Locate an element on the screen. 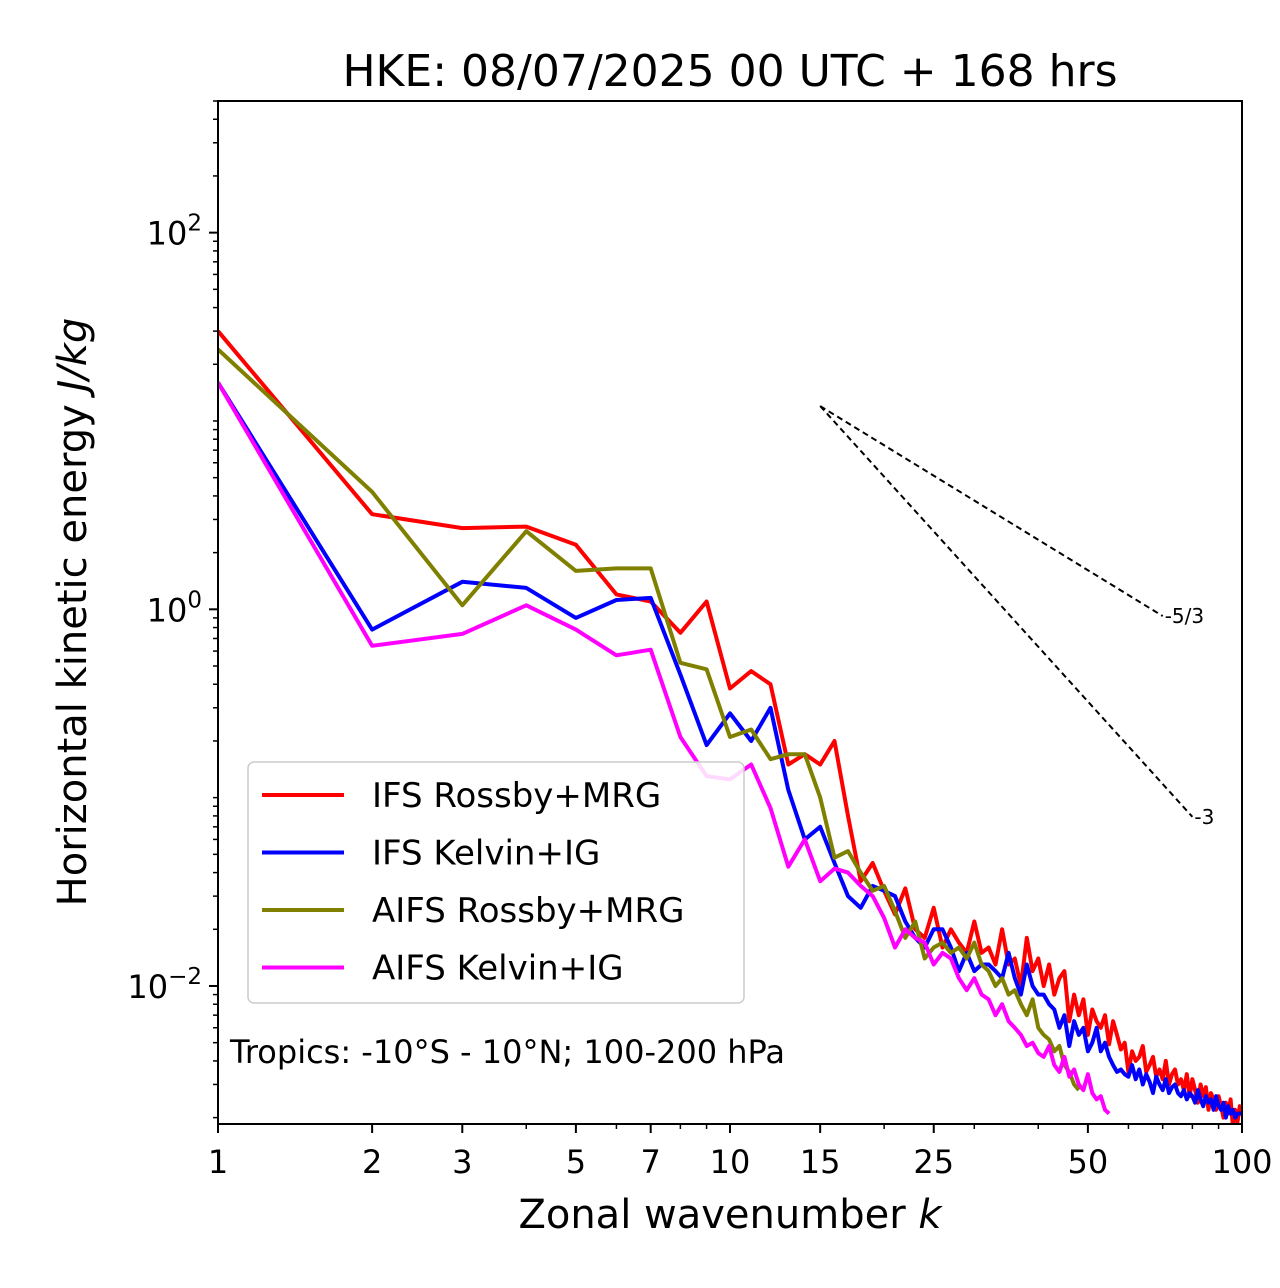 This screenshot has height=1288, width=1280. y-tick-label: 10⁰ is located at coordinates (174, 608).